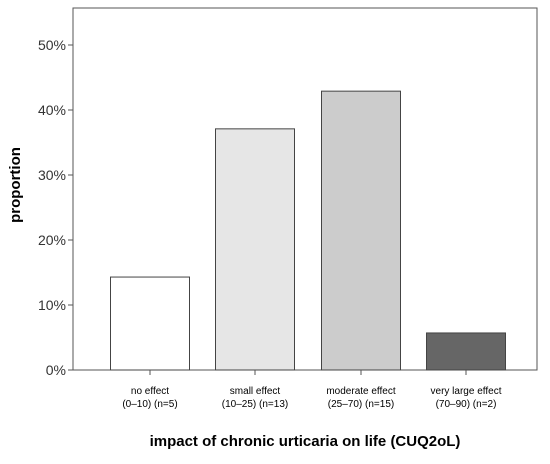  I want to click on y-axis-label: proportion, so click(15, 185).